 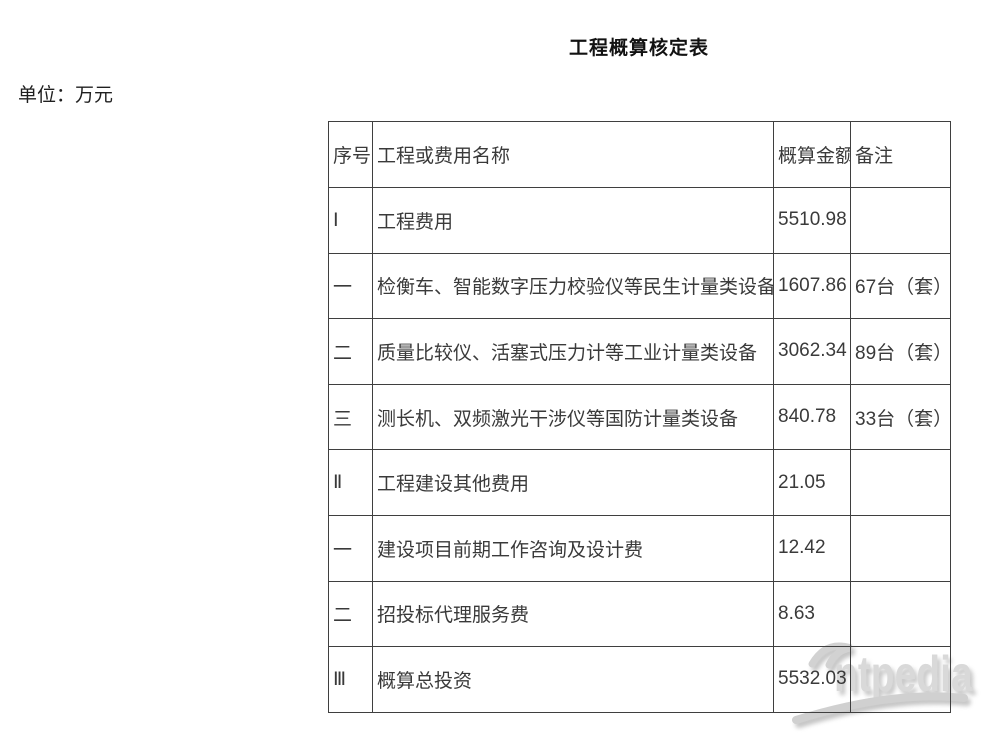 What do you see at coordinates (573, 220) in the screenshot?
I see `name-cell: 工程费用` at bounding box center [573, 220].